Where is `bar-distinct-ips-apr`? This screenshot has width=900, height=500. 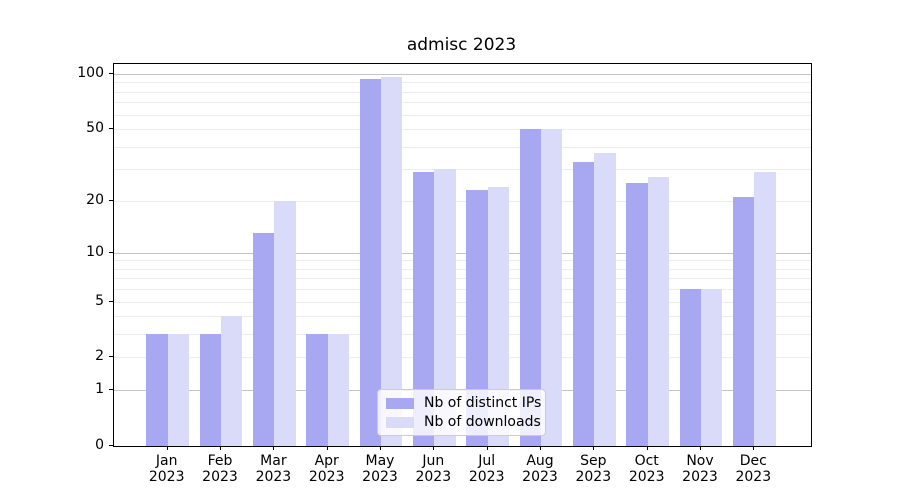 bar-distinct-ips-apr is located at coordinates (317, 390).